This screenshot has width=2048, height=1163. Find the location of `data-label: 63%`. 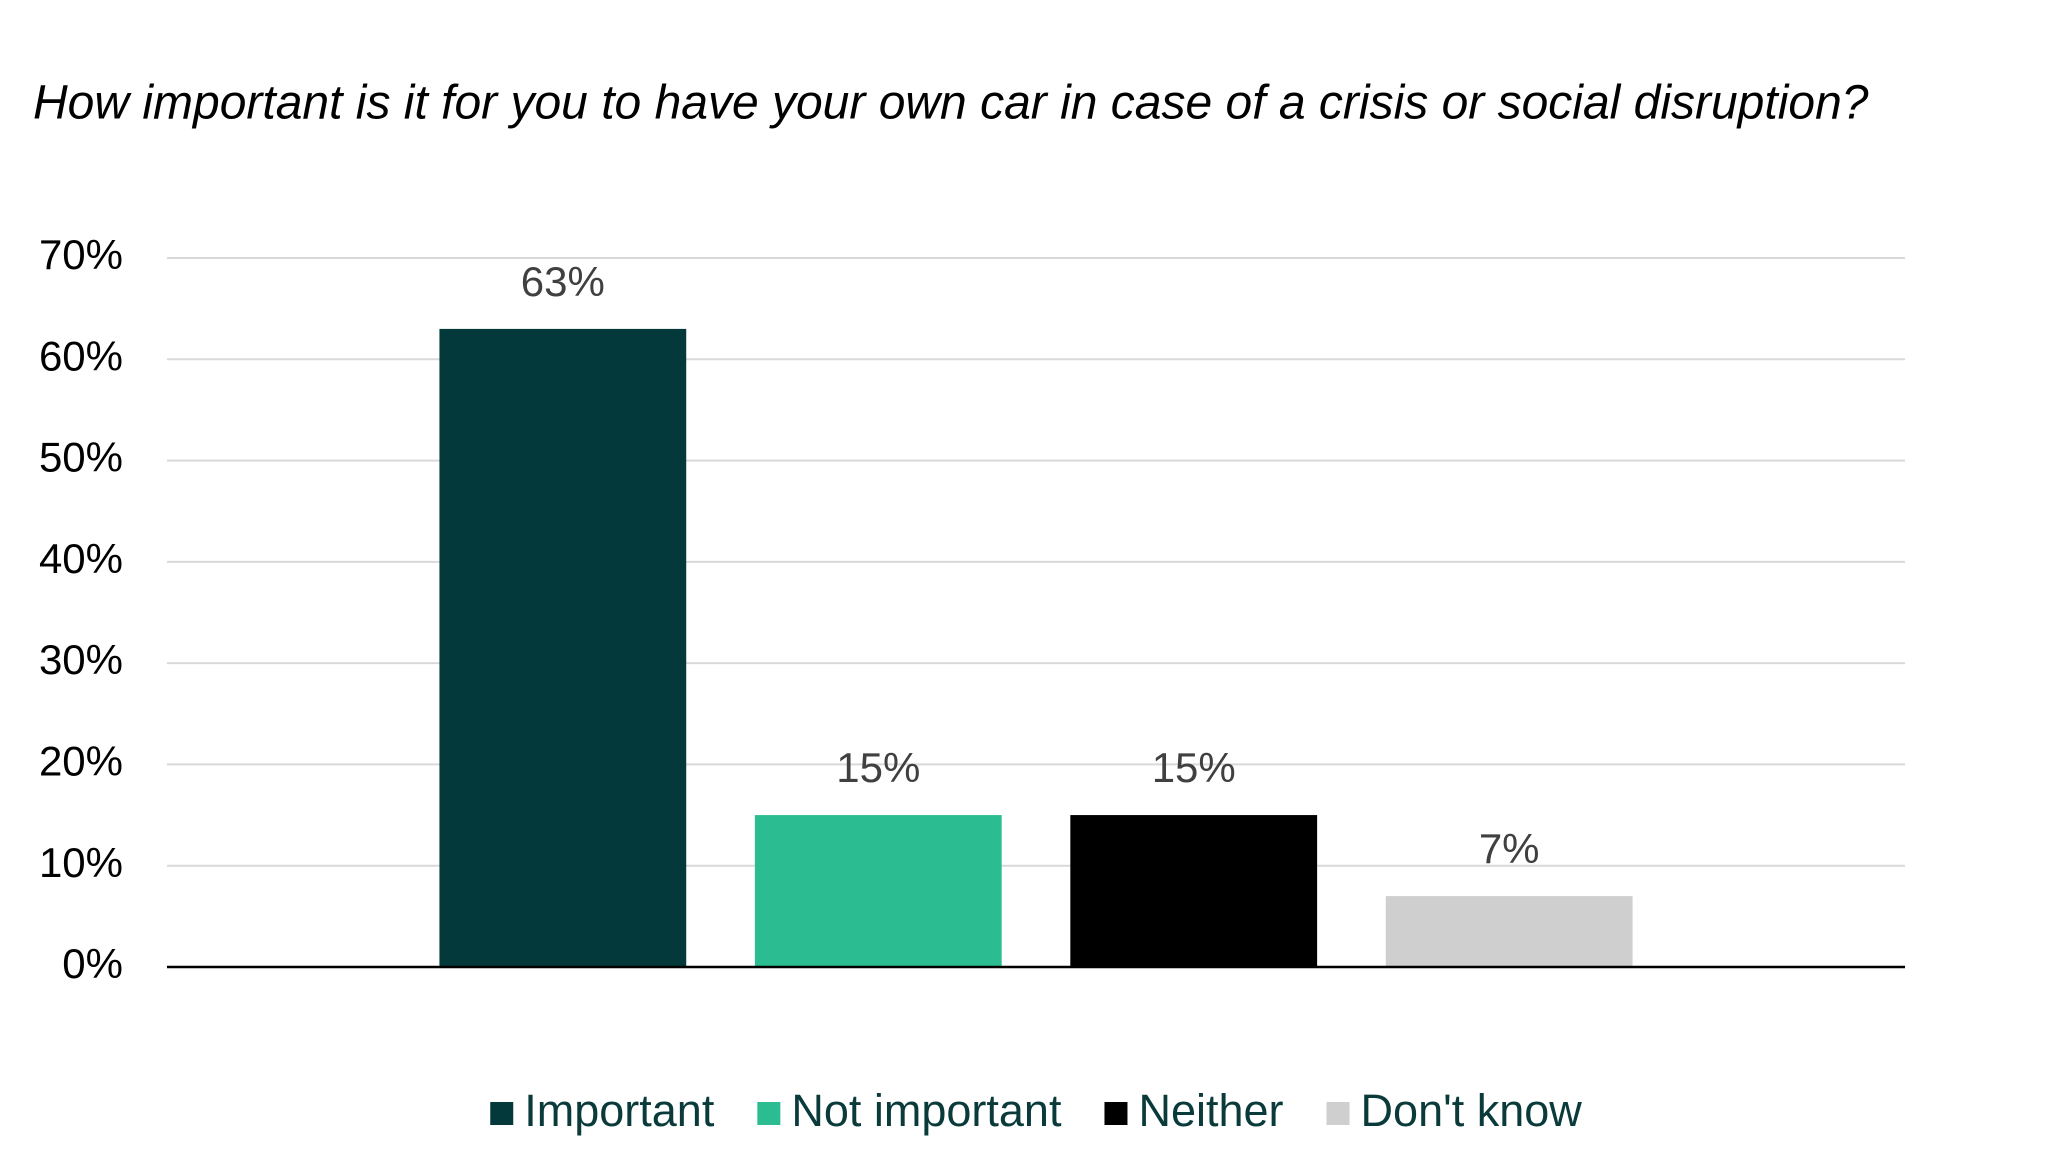

data-label: 63% is located at coordinates (563, 281).